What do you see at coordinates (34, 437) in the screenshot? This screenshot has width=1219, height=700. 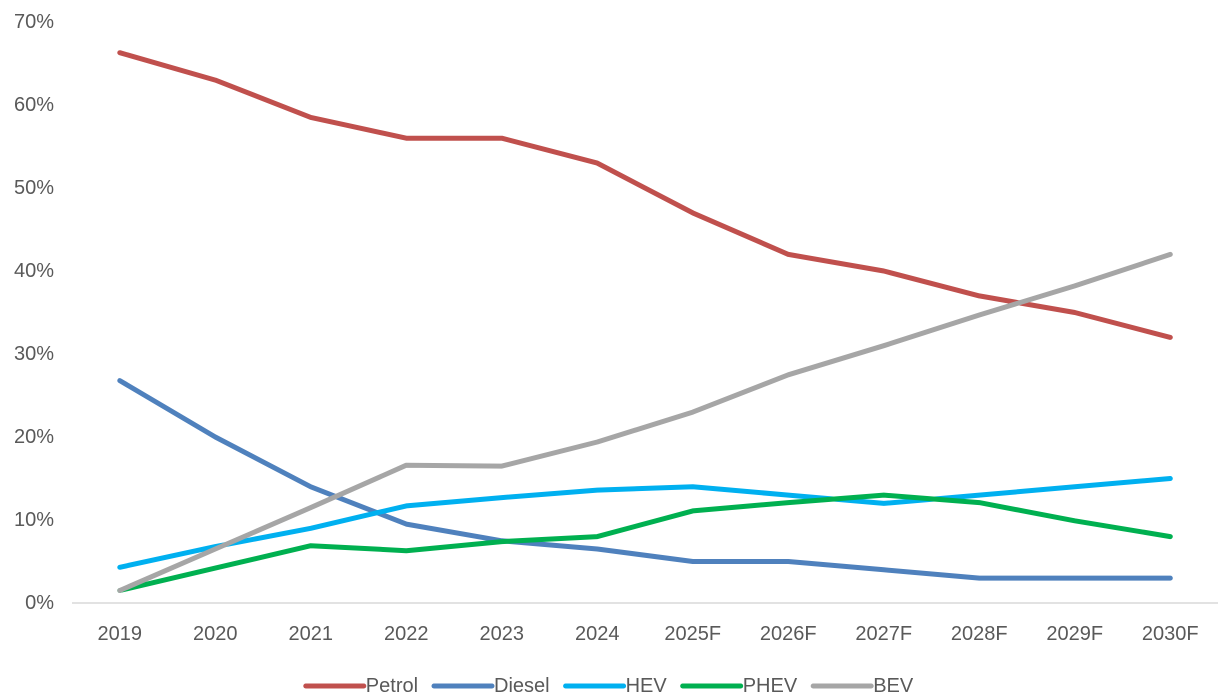 I see `y-tick-label: 20%` at bounding box center [34, 437].